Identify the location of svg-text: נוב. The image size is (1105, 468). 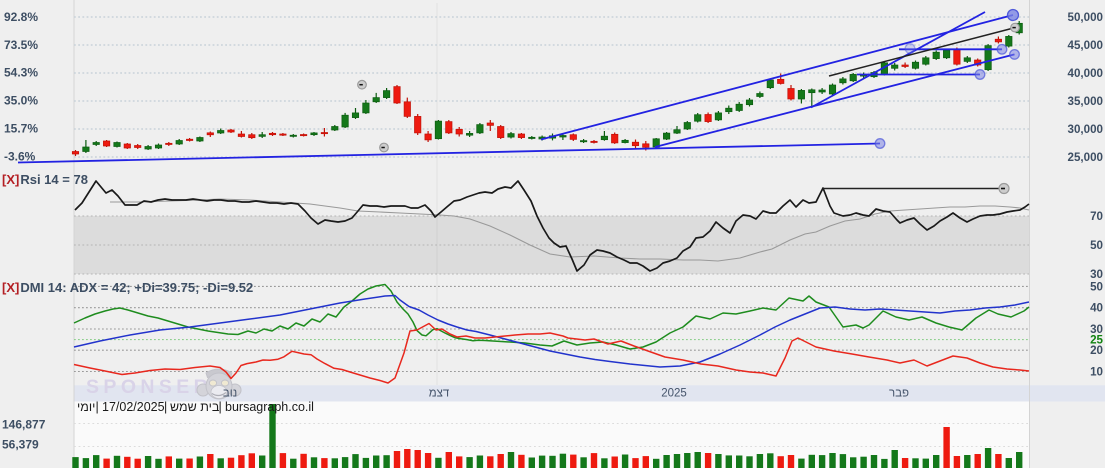
(230, 394).